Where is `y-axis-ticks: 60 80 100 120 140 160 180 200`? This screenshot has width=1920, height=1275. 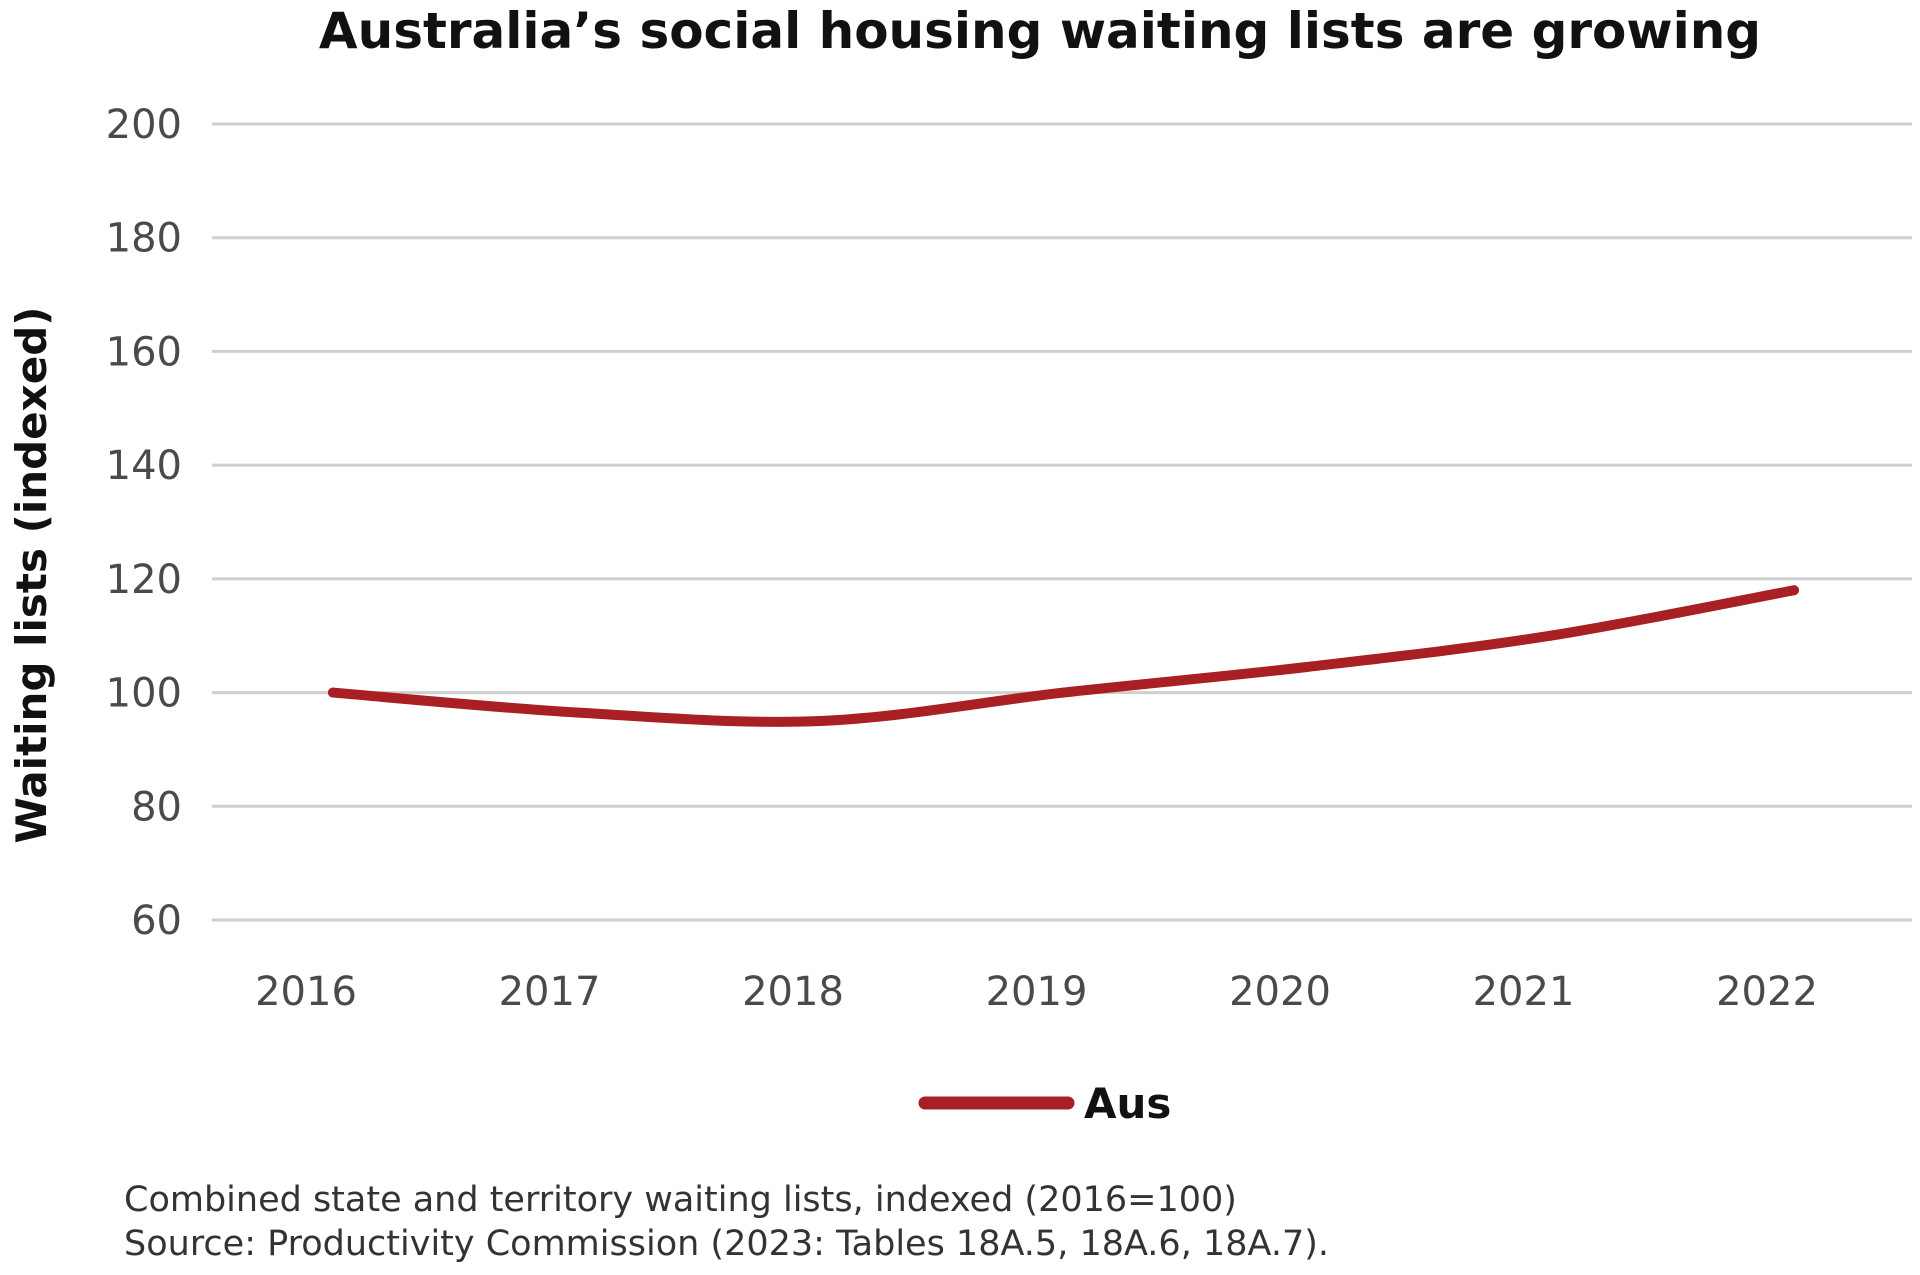
y-axis-ticks: 60 80 100 120 140 160 180 200 is located at coordinates (144, 523).